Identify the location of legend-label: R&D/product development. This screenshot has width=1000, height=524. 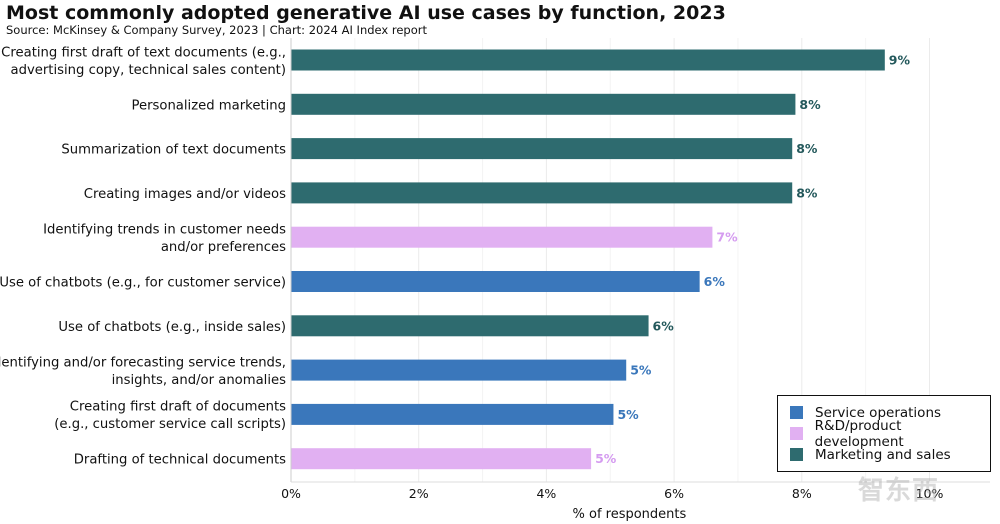
(859, 433).